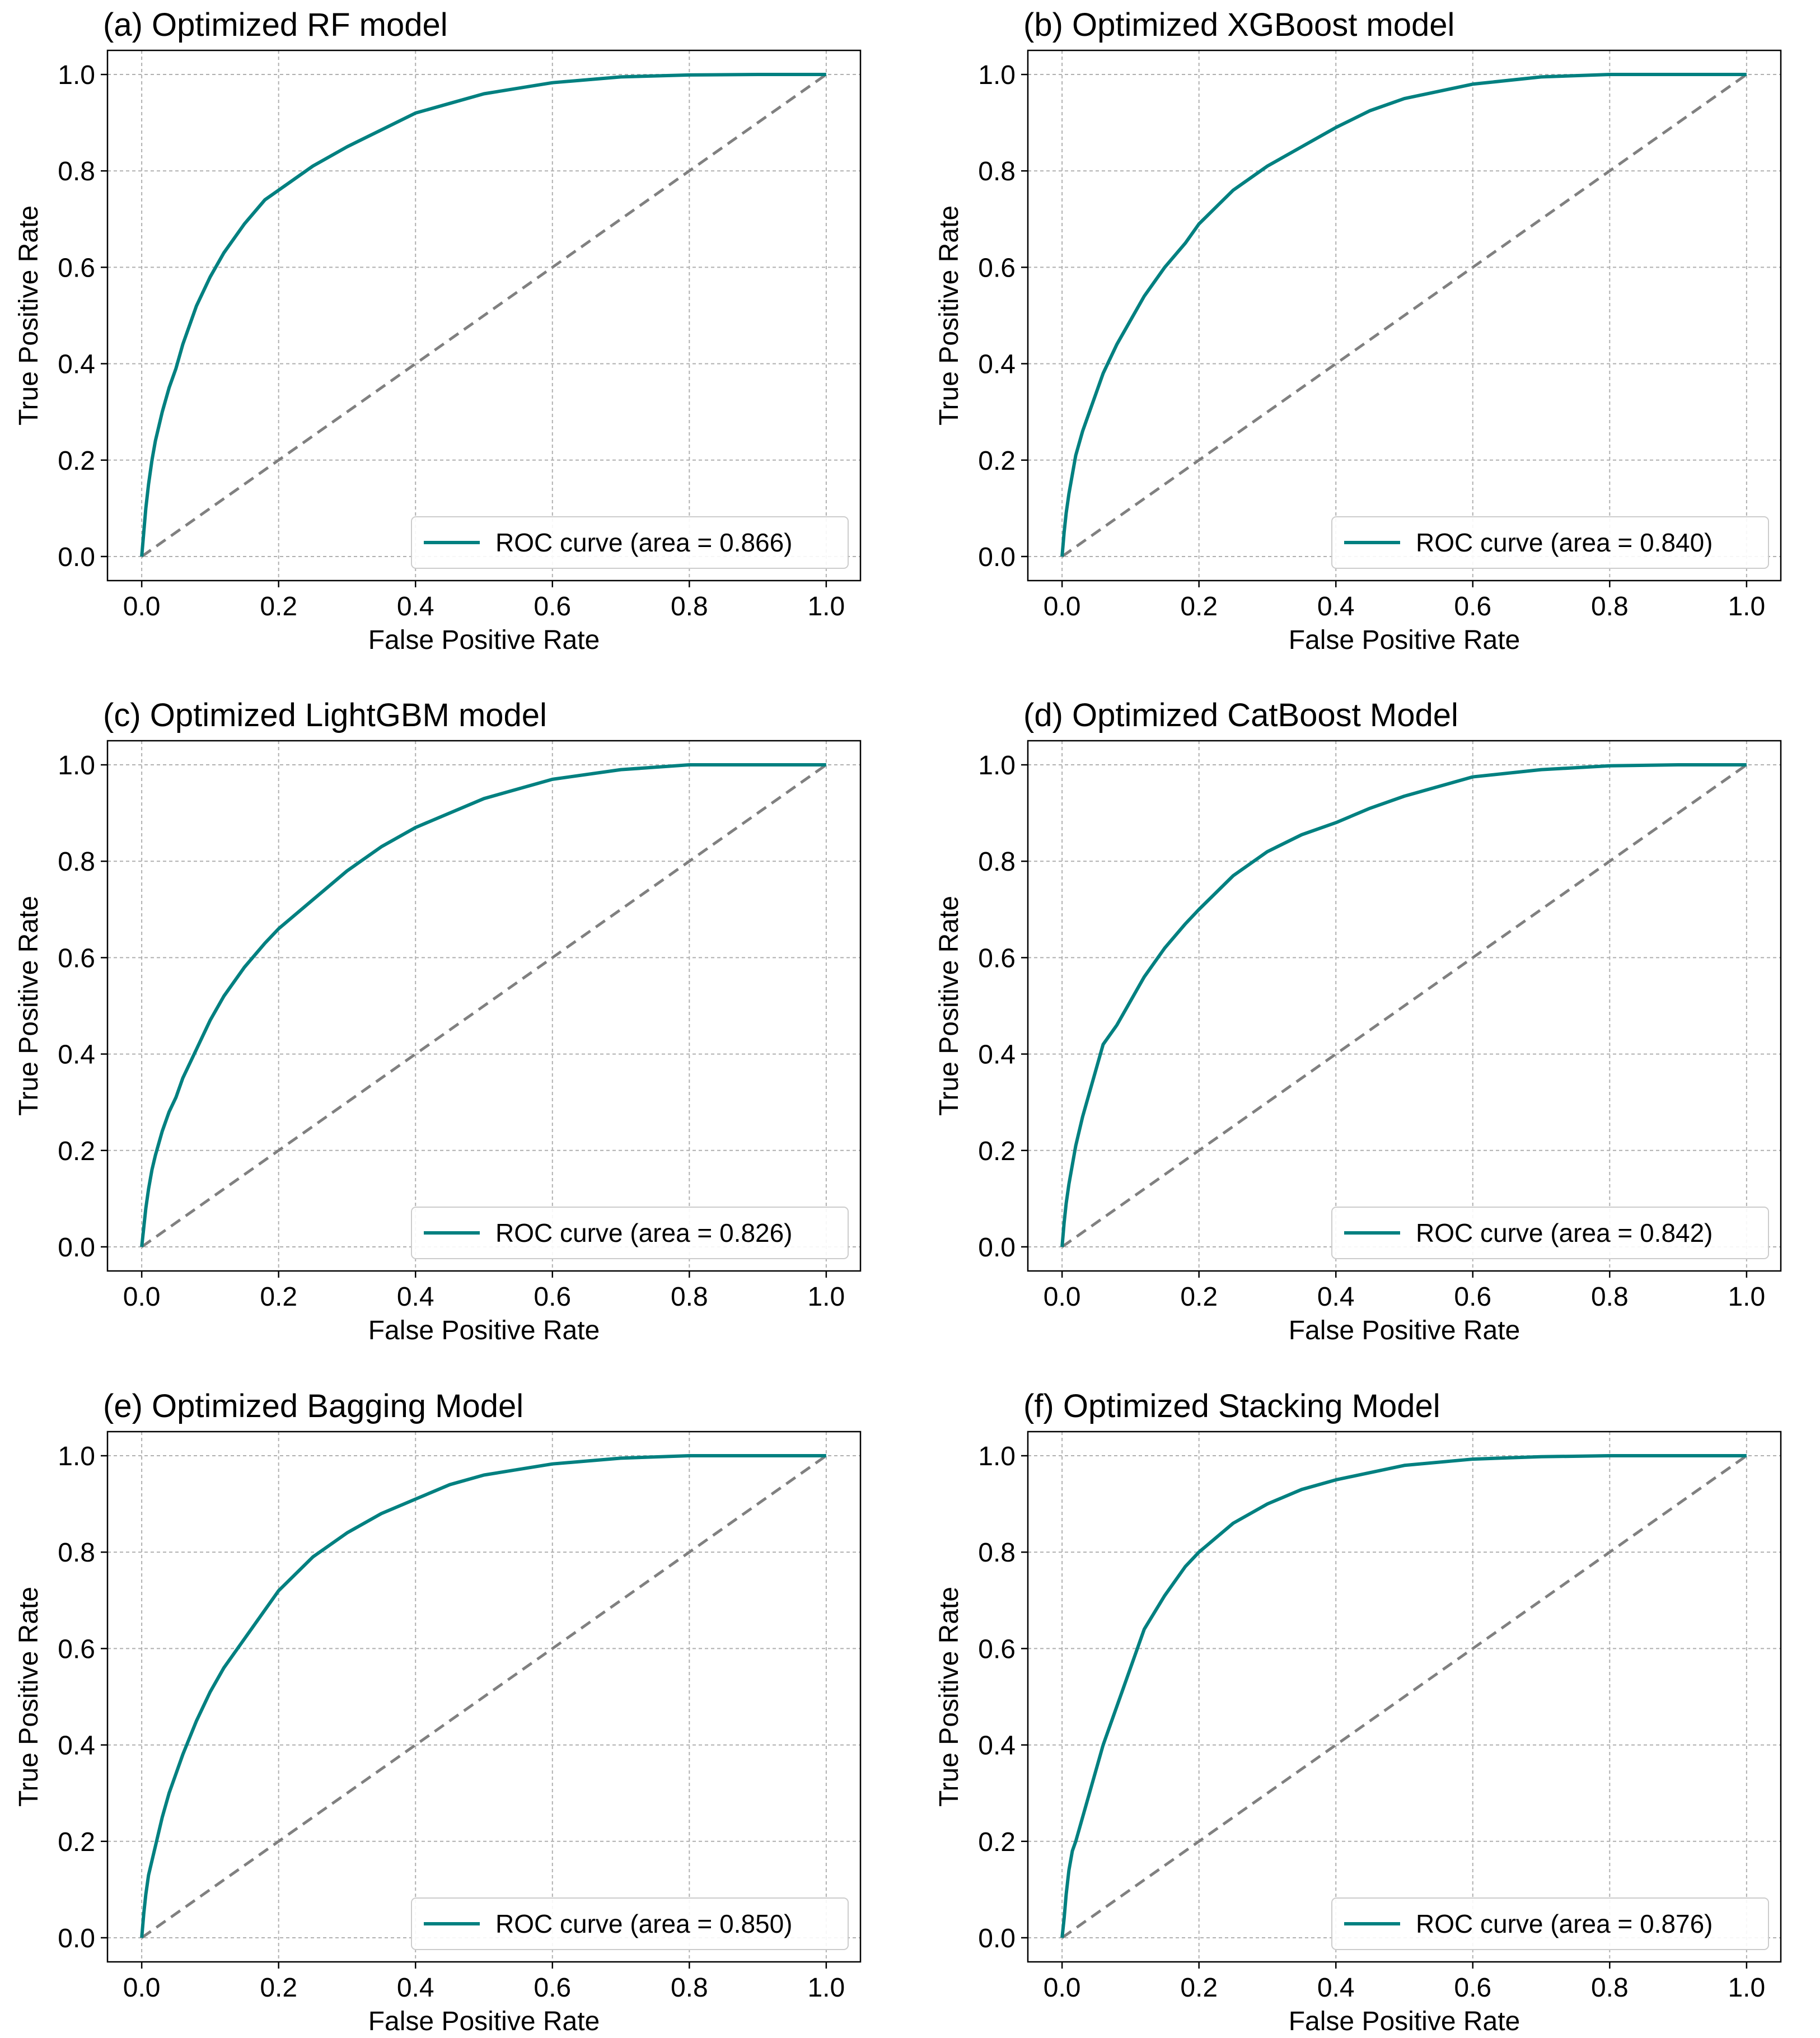 This screenshot has width=1820, height=2038. Describe the element at coordinates (644, 1924) in the screenshot. I see `legend-label: ROC curve (area = 0.850)` at that location.